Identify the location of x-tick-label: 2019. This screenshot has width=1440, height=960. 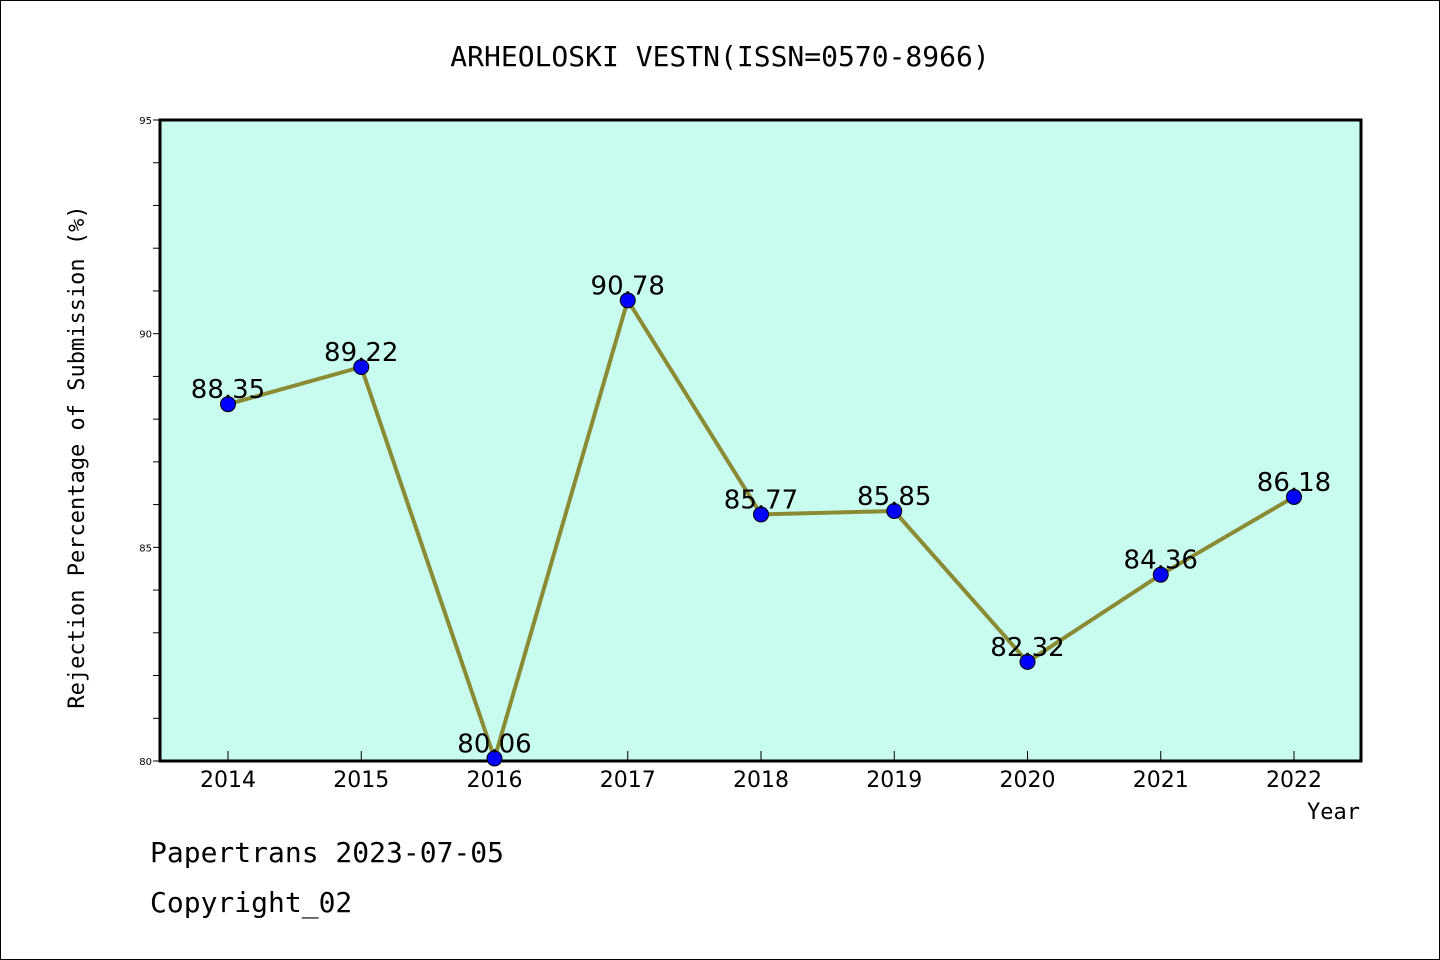
(894, 780).